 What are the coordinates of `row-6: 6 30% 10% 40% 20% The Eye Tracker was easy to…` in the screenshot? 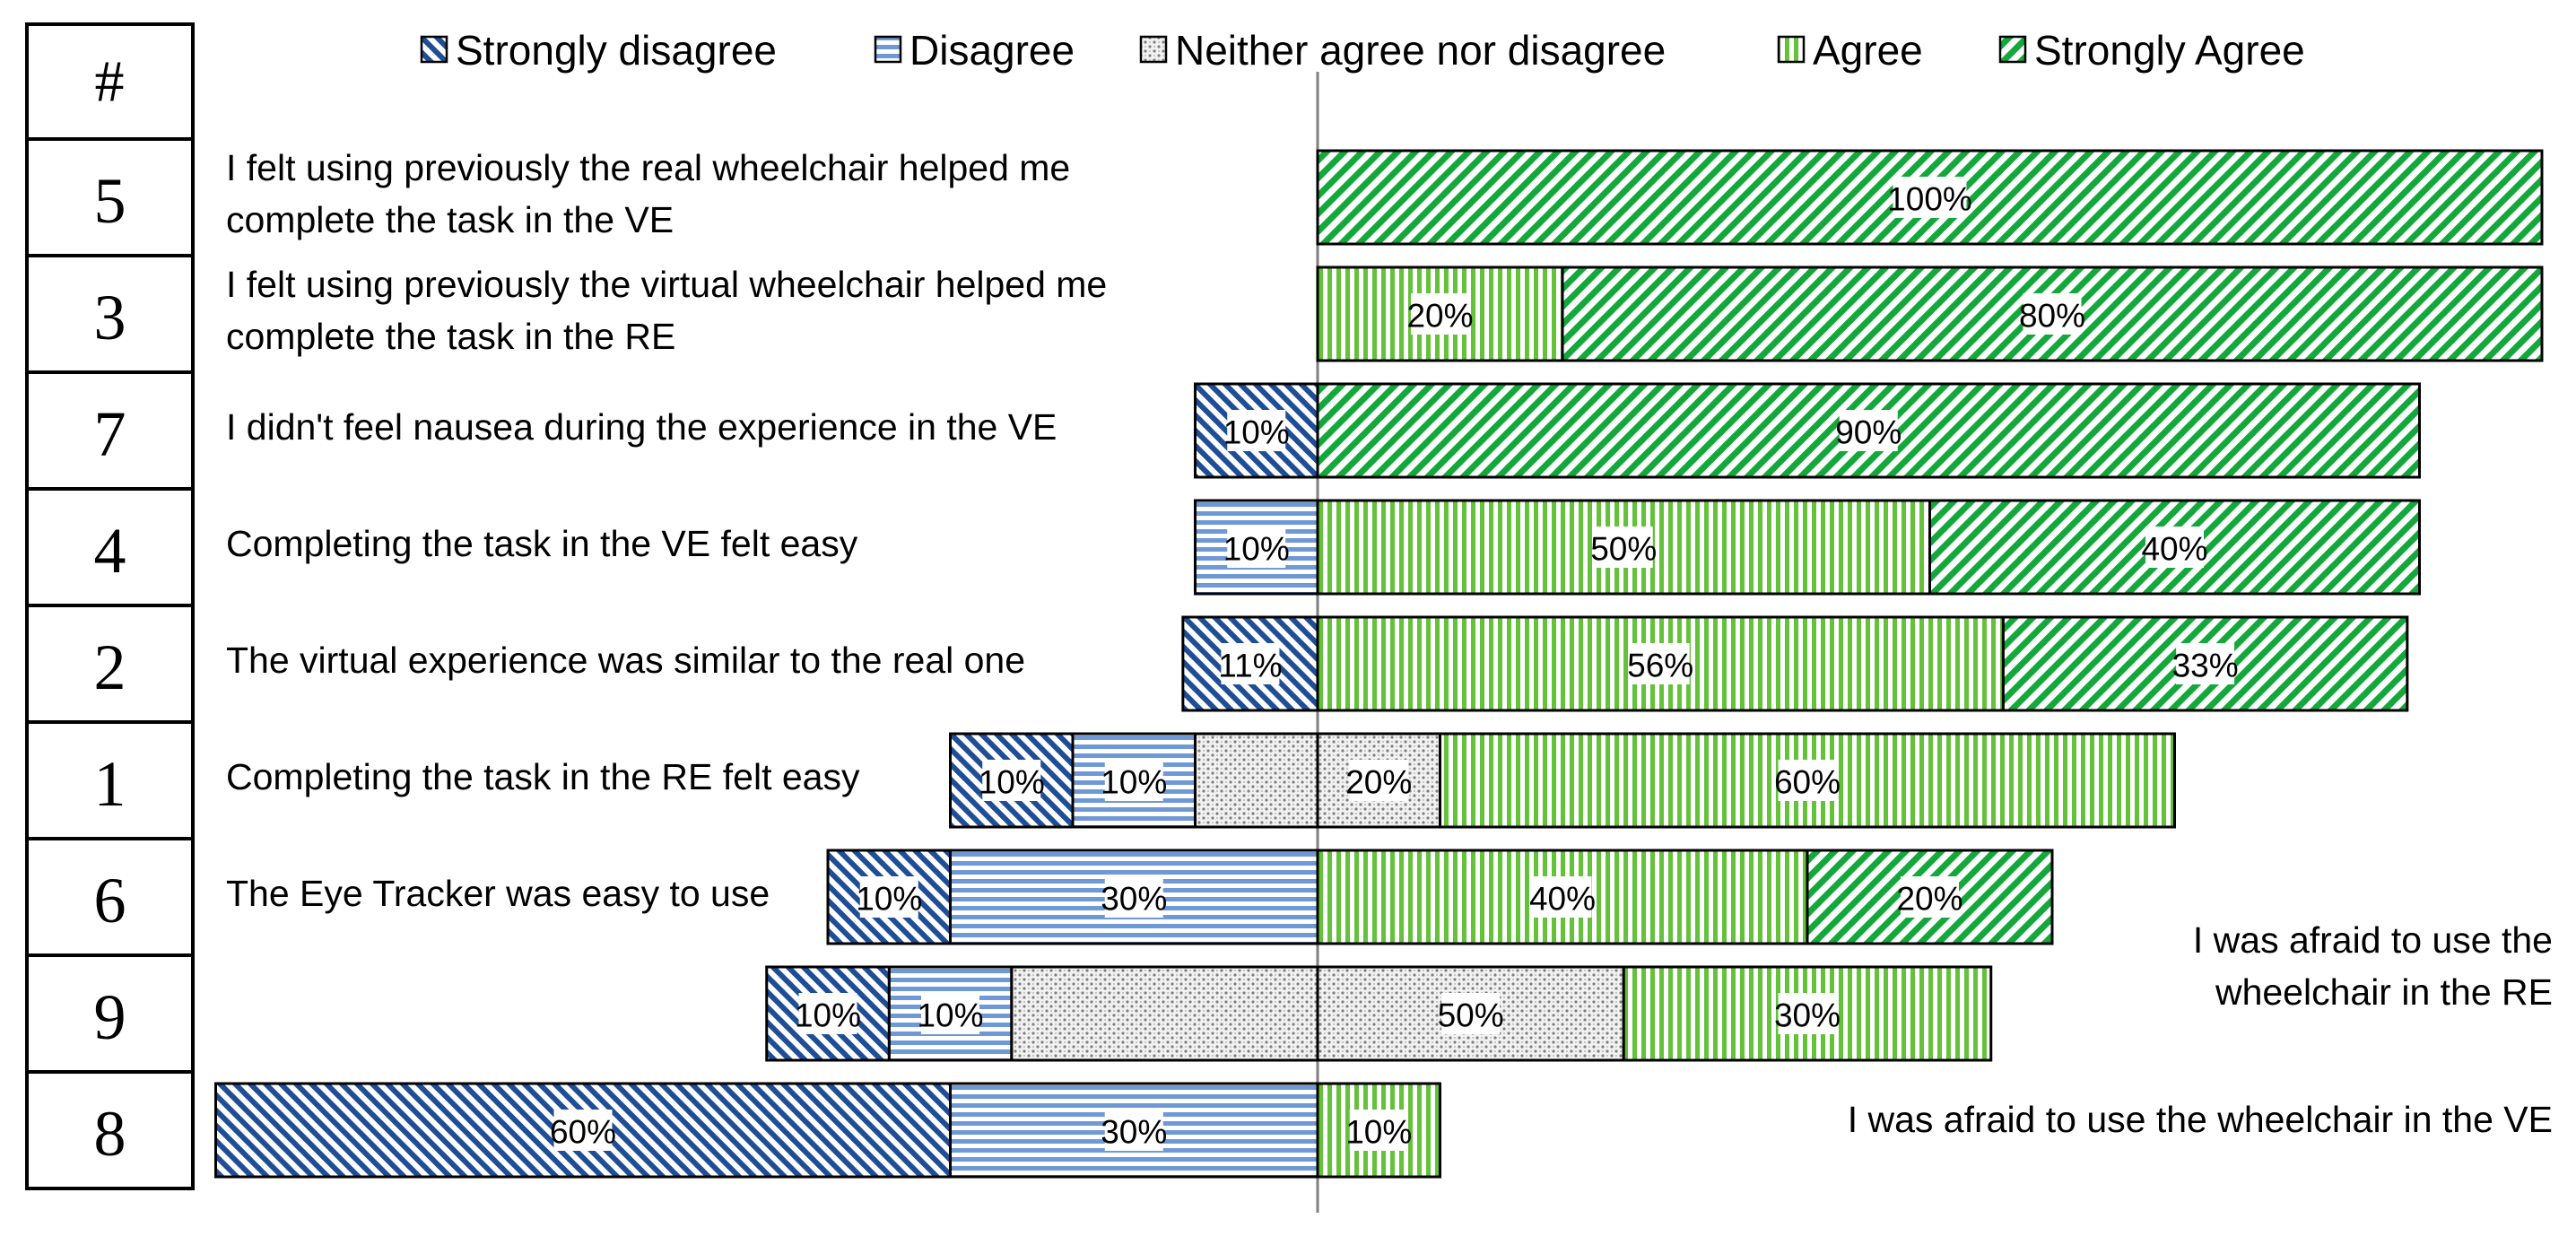 It's located at (1039, 897).